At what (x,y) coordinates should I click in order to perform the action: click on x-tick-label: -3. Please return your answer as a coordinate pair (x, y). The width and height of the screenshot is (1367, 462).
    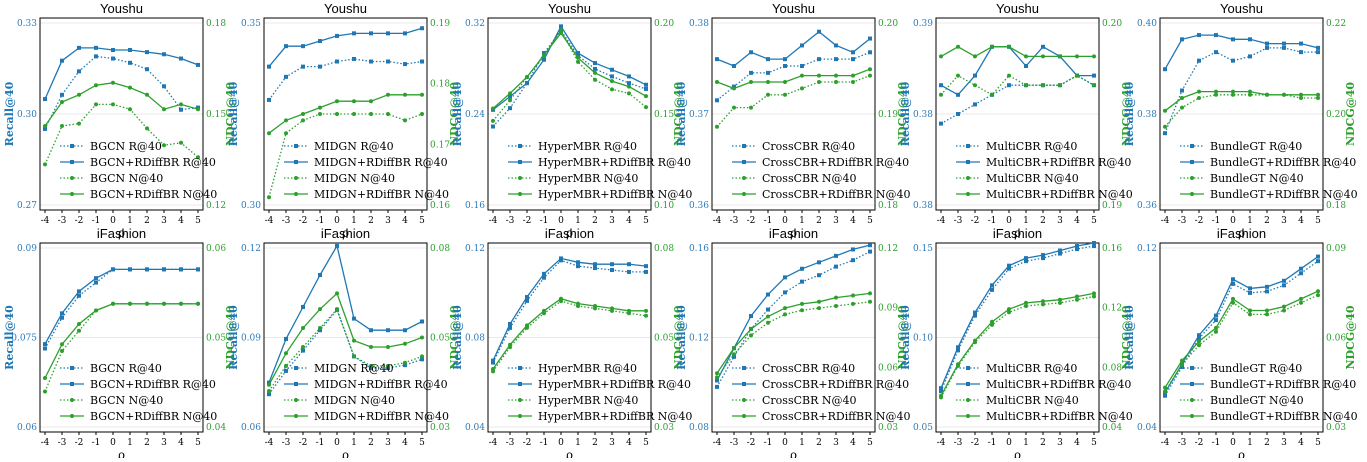
    Looking at the image, I should click on (62, 443).